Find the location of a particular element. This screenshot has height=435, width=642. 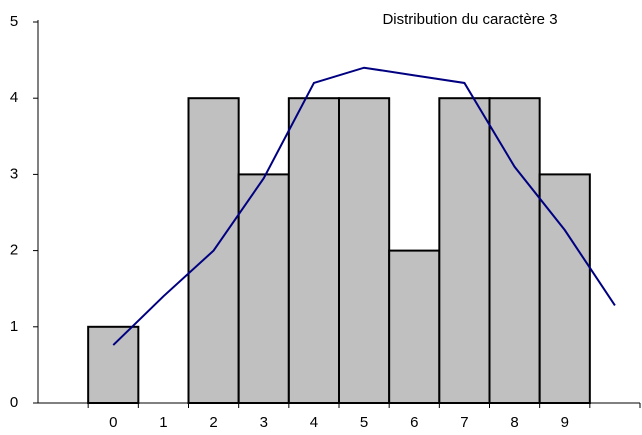

x-tick-label: 7 is located at coordinates (464, 422).